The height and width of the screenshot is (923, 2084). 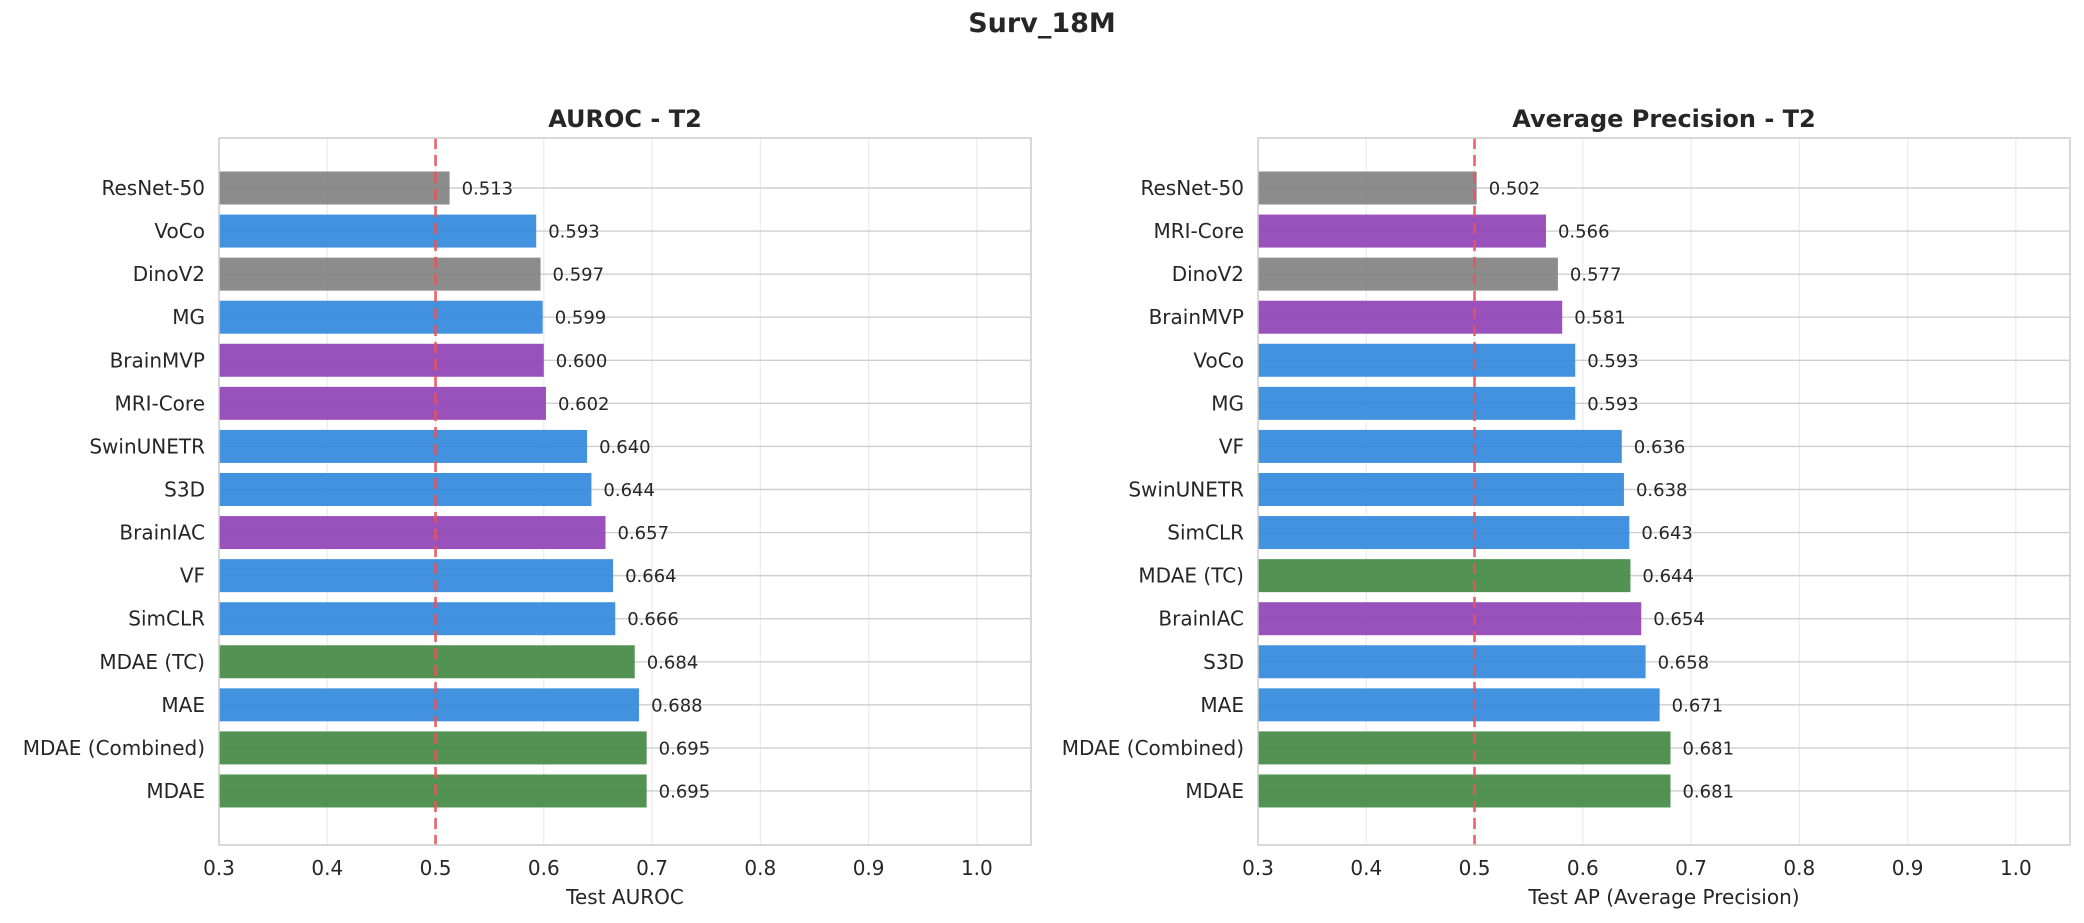 What do you see at coordinates (179, 231) in the screenshot?
I see `category-label: VoCo` at bounding box center [179, 231].